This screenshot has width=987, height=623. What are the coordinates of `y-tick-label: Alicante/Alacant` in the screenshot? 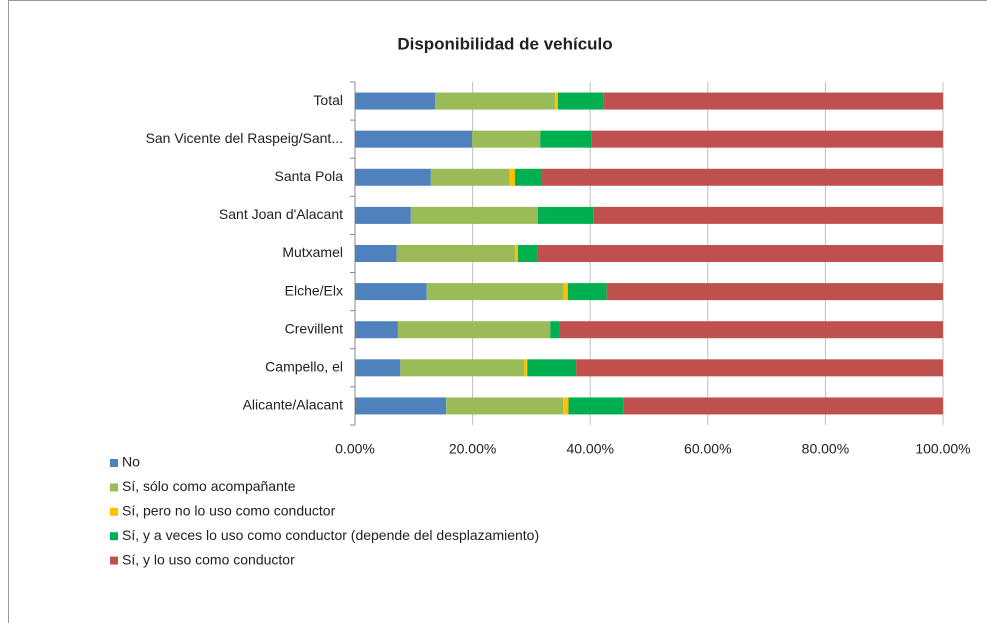 It's located at (293, 405).